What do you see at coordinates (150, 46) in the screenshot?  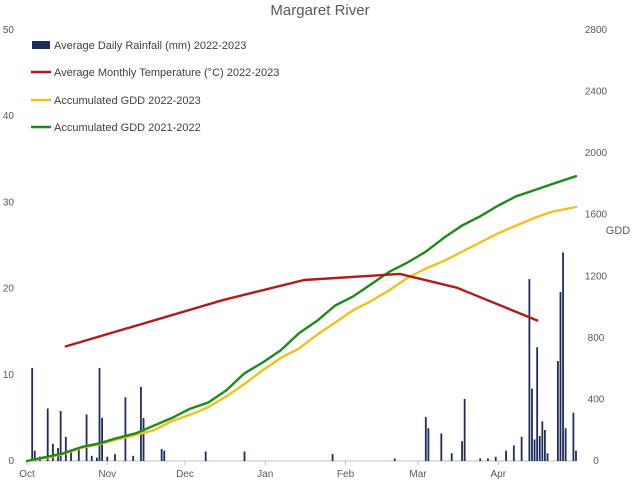 I see `legend-label: Average Daily Rainfall (mm) 2022-2023` at bounding box center [150, 46].